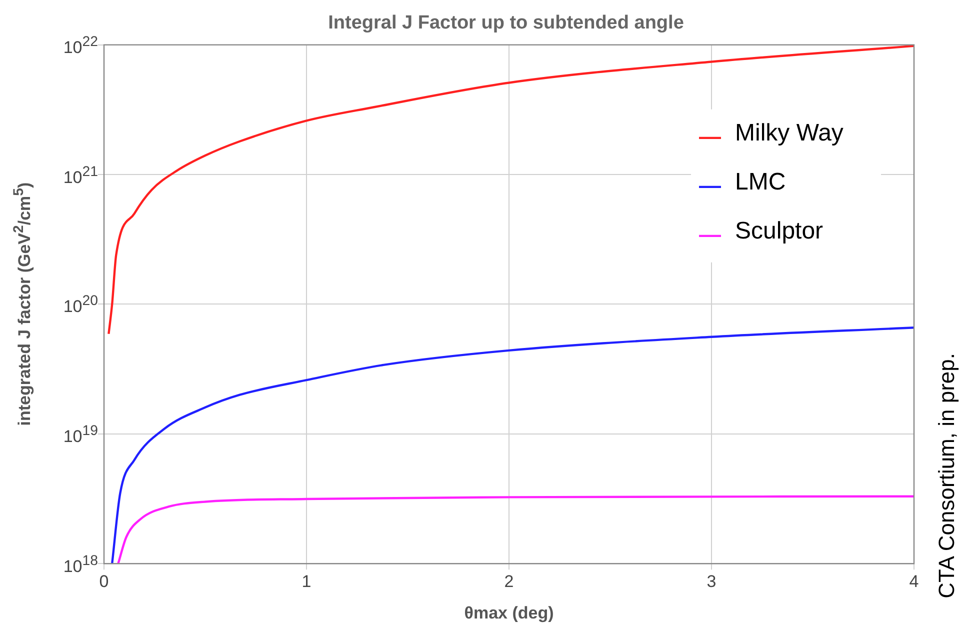  What do you see at coordinates (779, 231) in the screenshot?
I see `legend-label: Sculptor` at bounding box center [779, 231].